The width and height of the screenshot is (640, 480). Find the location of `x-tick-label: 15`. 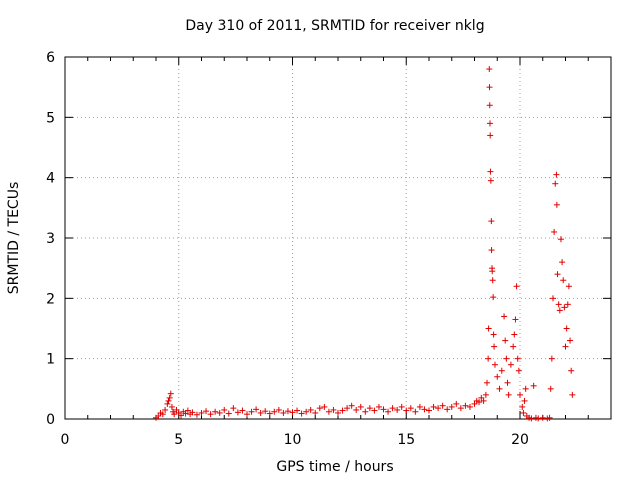

x-tick-label: 15 is located at coordinates (406, 440).